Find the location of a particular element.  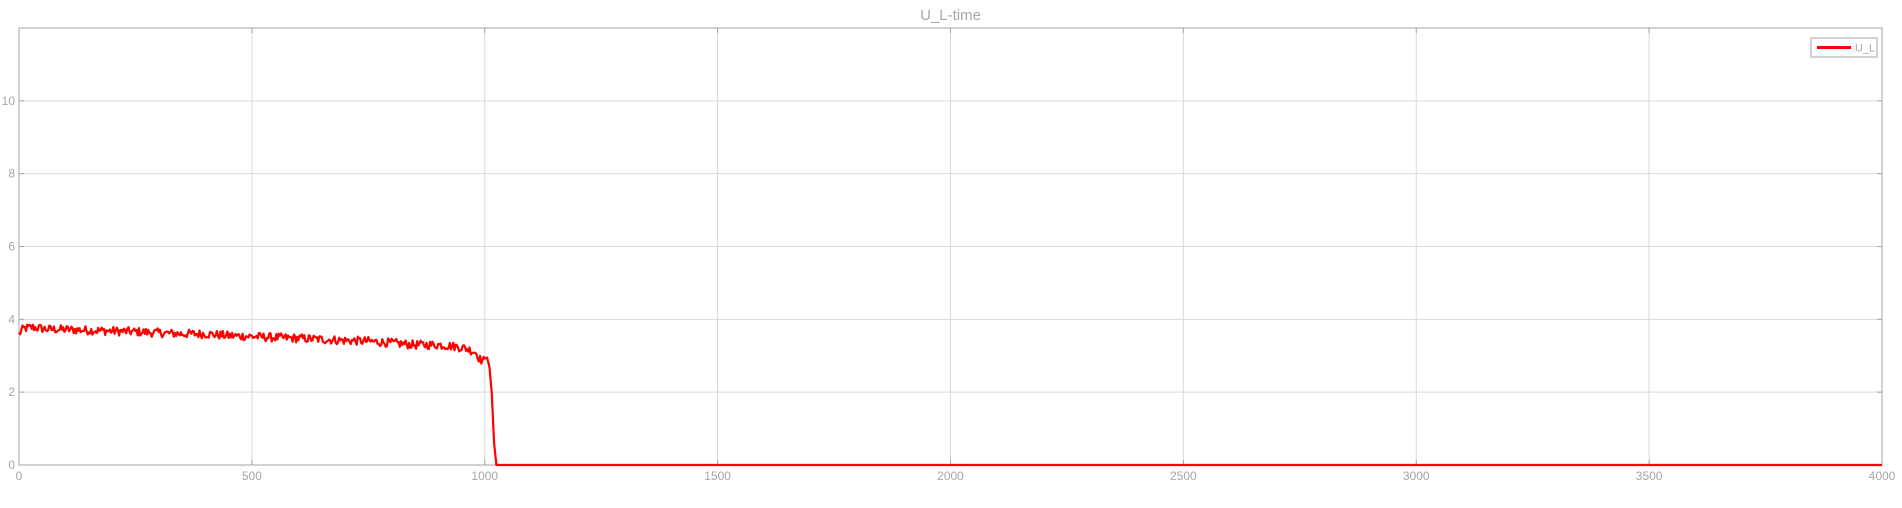

y-tick-label-2: 4 is located at coordinates (11, 319).